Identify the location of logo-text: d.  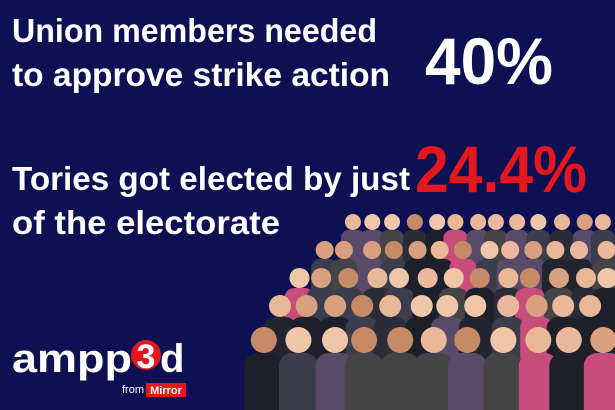
(172, 359).